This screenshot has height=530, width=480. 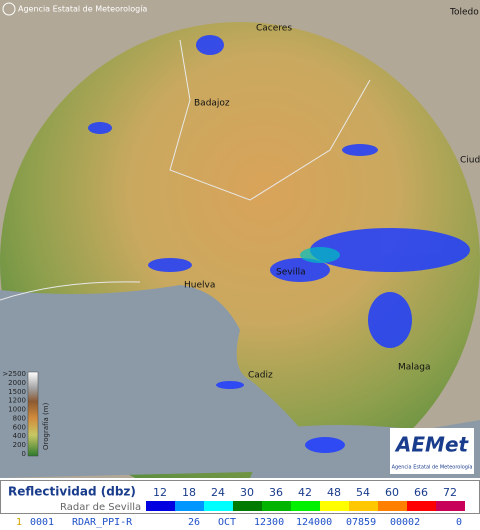 I want to click on legend-subtitle: Radar de Sevilla, so click(x=100, y=507).